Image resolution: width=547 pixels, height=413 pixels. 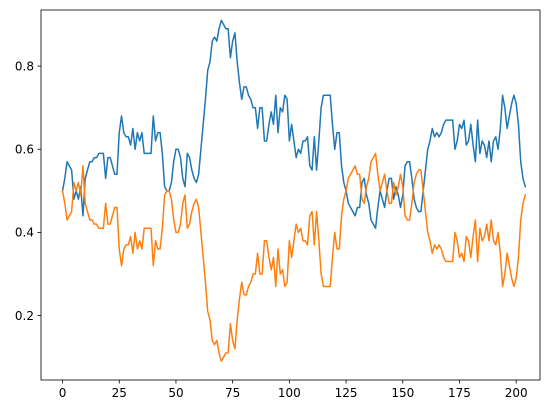 What do you see at coordinates (119, 393) in the screenshot?
I see `x-tick-label: 25` at bounding box center [119, 393].